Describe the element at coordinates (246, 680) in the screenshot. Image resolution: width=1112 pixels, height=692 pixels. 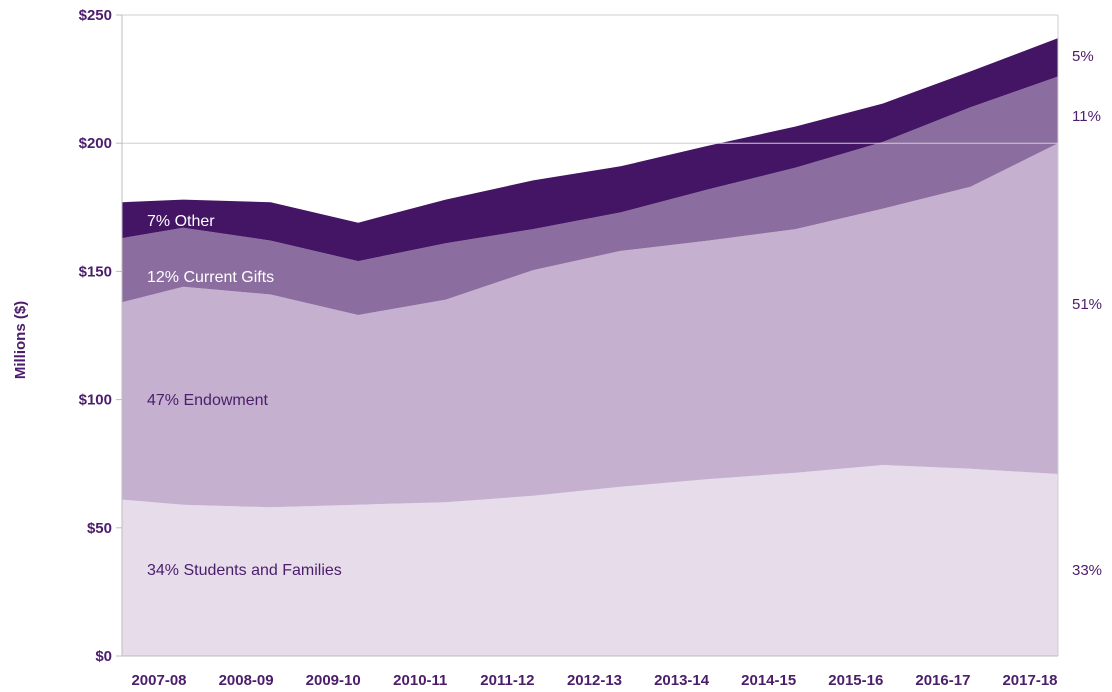
I see `x-tick-label: 2008-09` at that location.